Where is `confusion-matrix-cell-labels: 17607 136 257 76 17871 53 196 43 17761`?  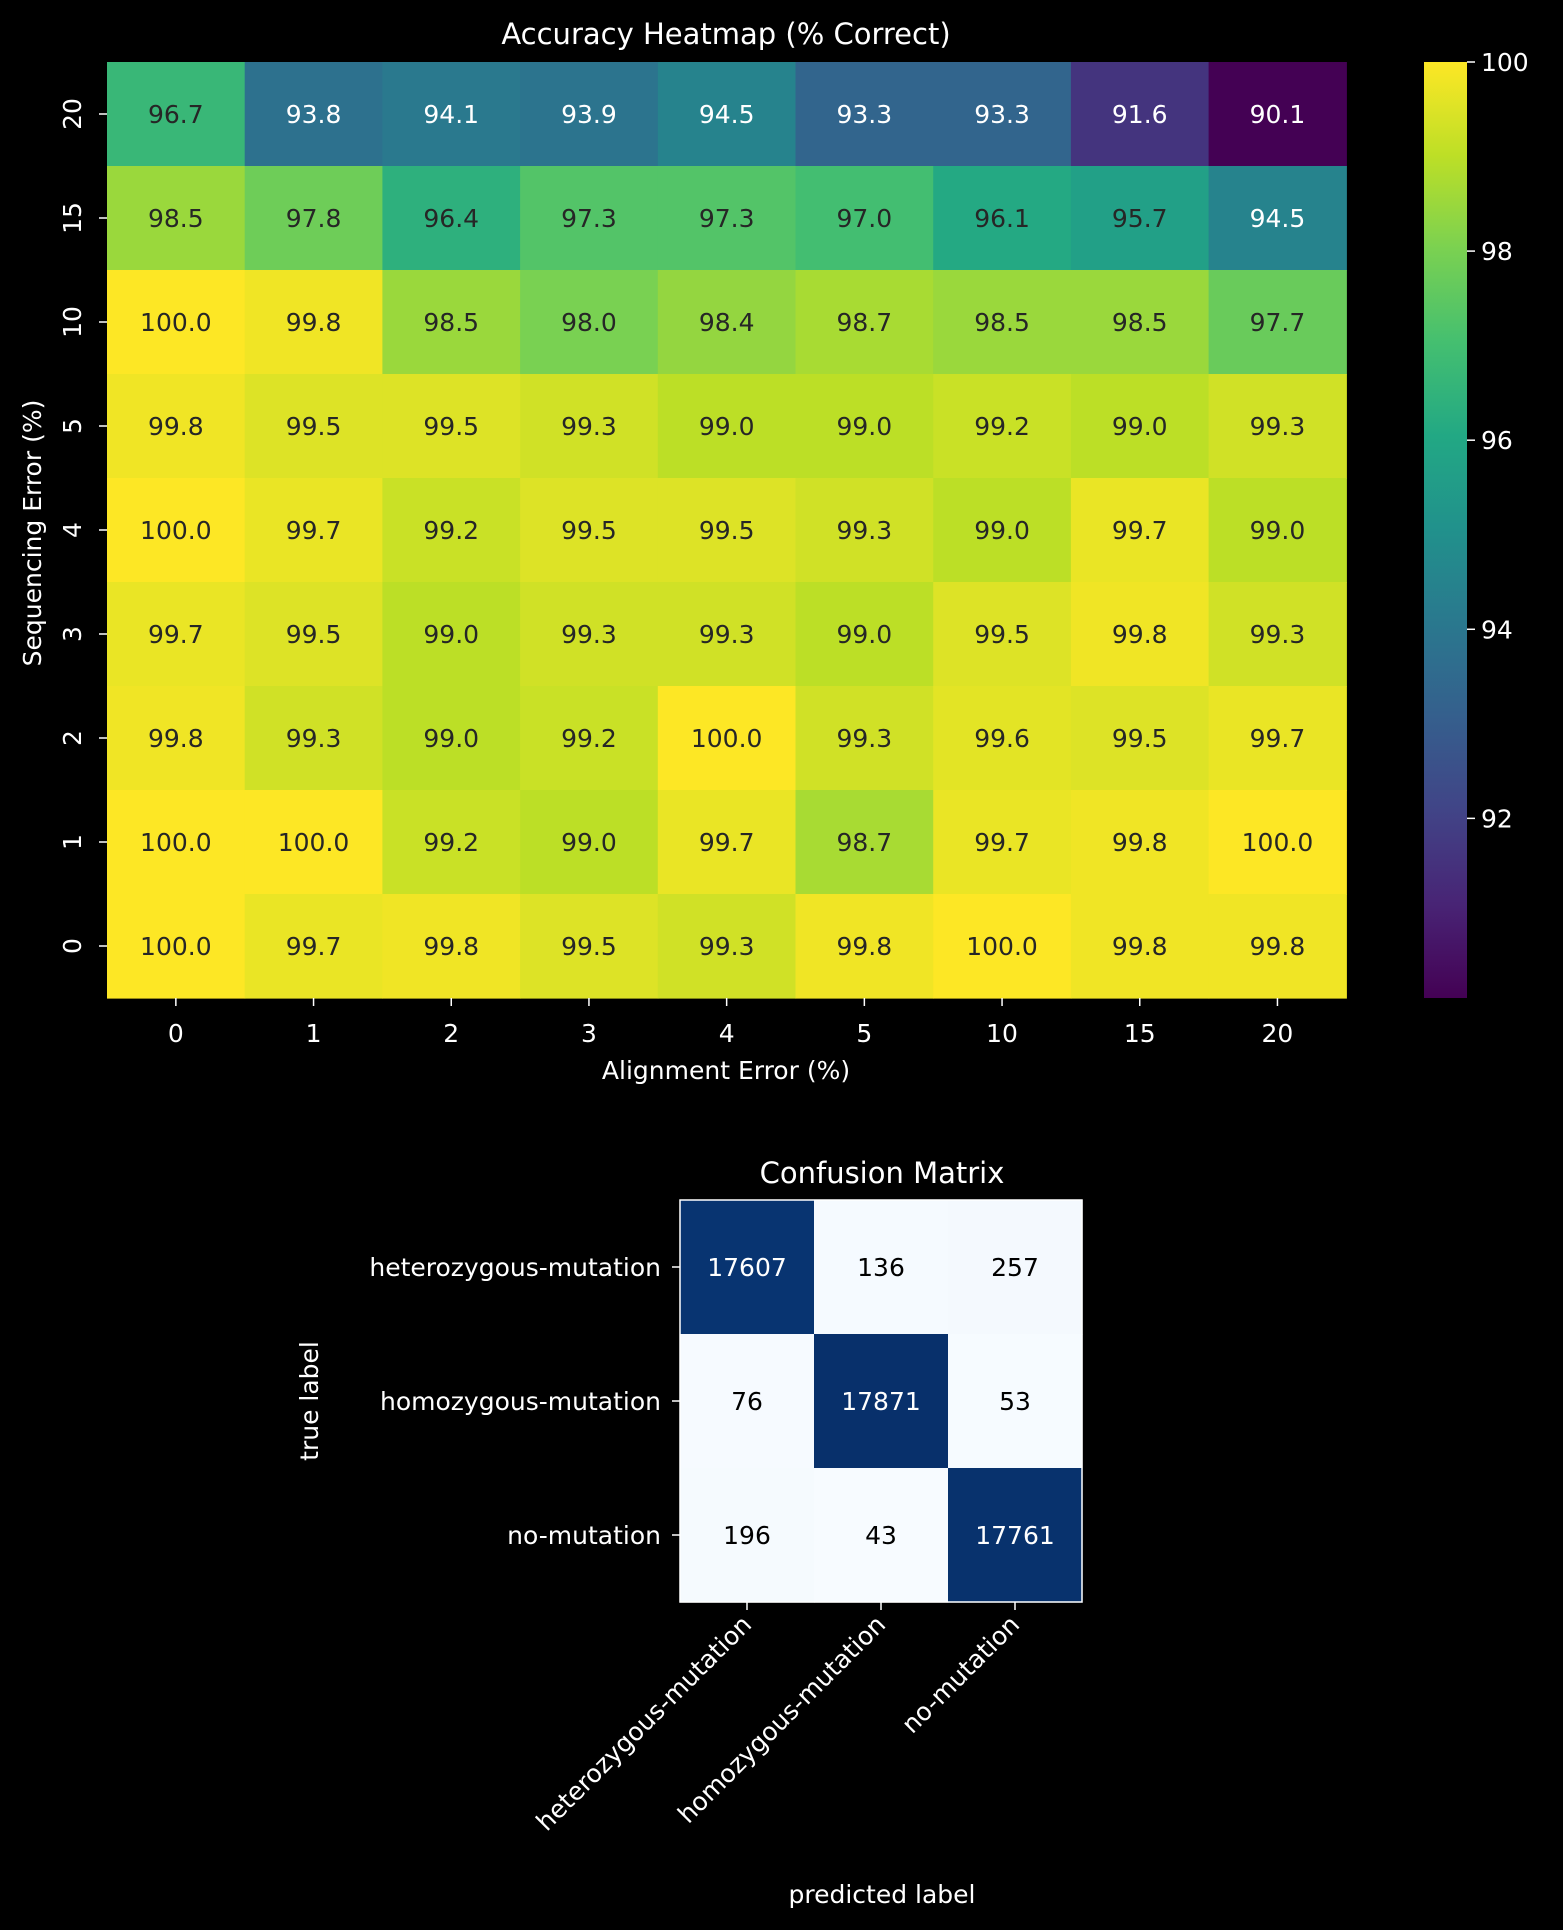
confusion-matrix-cell-labels: 17607 136 257 76 17871 53 196 43 17761 is located at coordinates (881, 1401).